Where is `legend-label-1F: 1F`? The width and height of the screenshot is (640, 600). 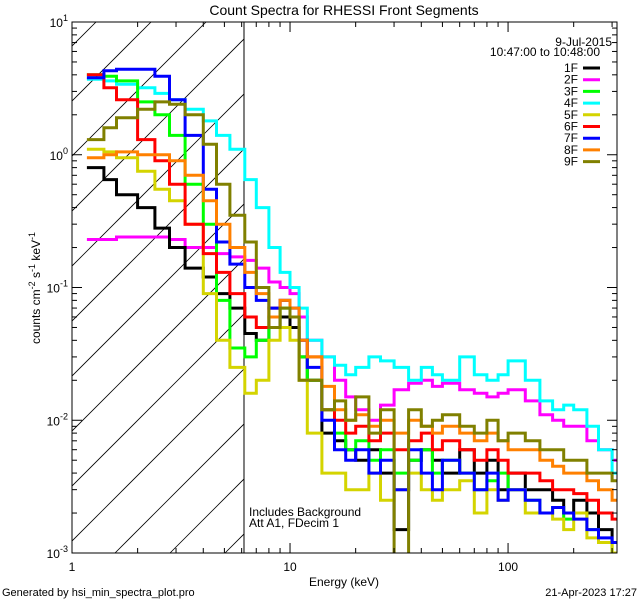
legend-label-1F: 1F is located at coordinates (571, 68).